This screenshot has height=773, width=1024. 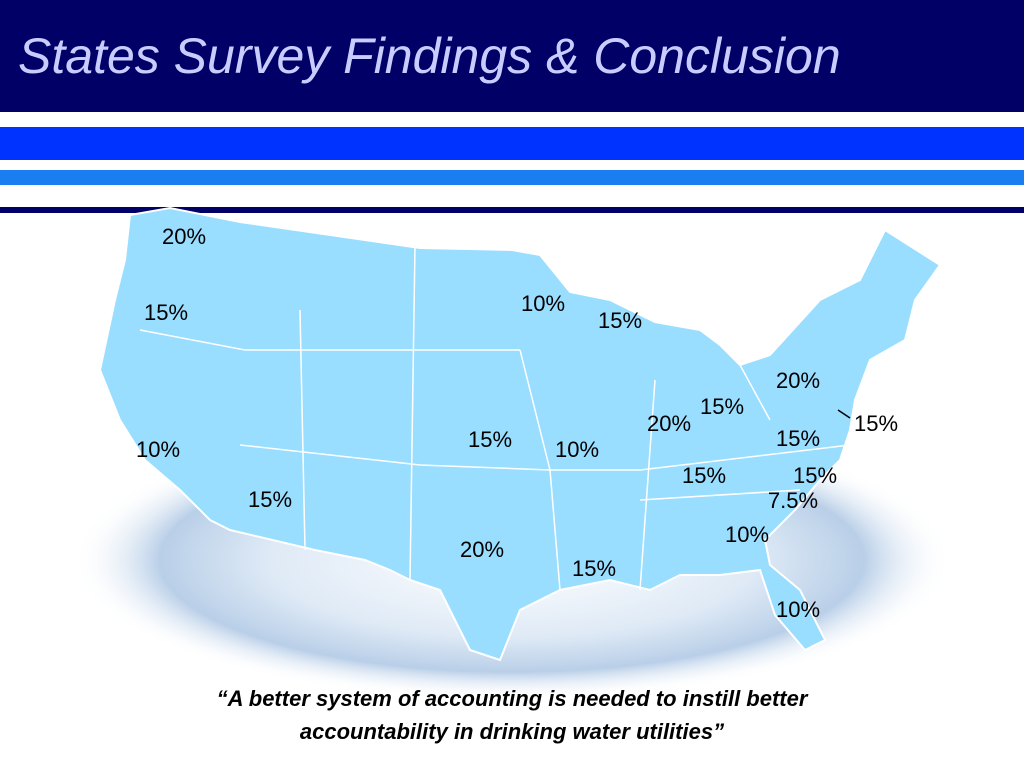 What do you see at coordinates (429, 56) in the screenshot?
I see `title: States Survey Findings & Conclusion` at bounding box center [429, 56].